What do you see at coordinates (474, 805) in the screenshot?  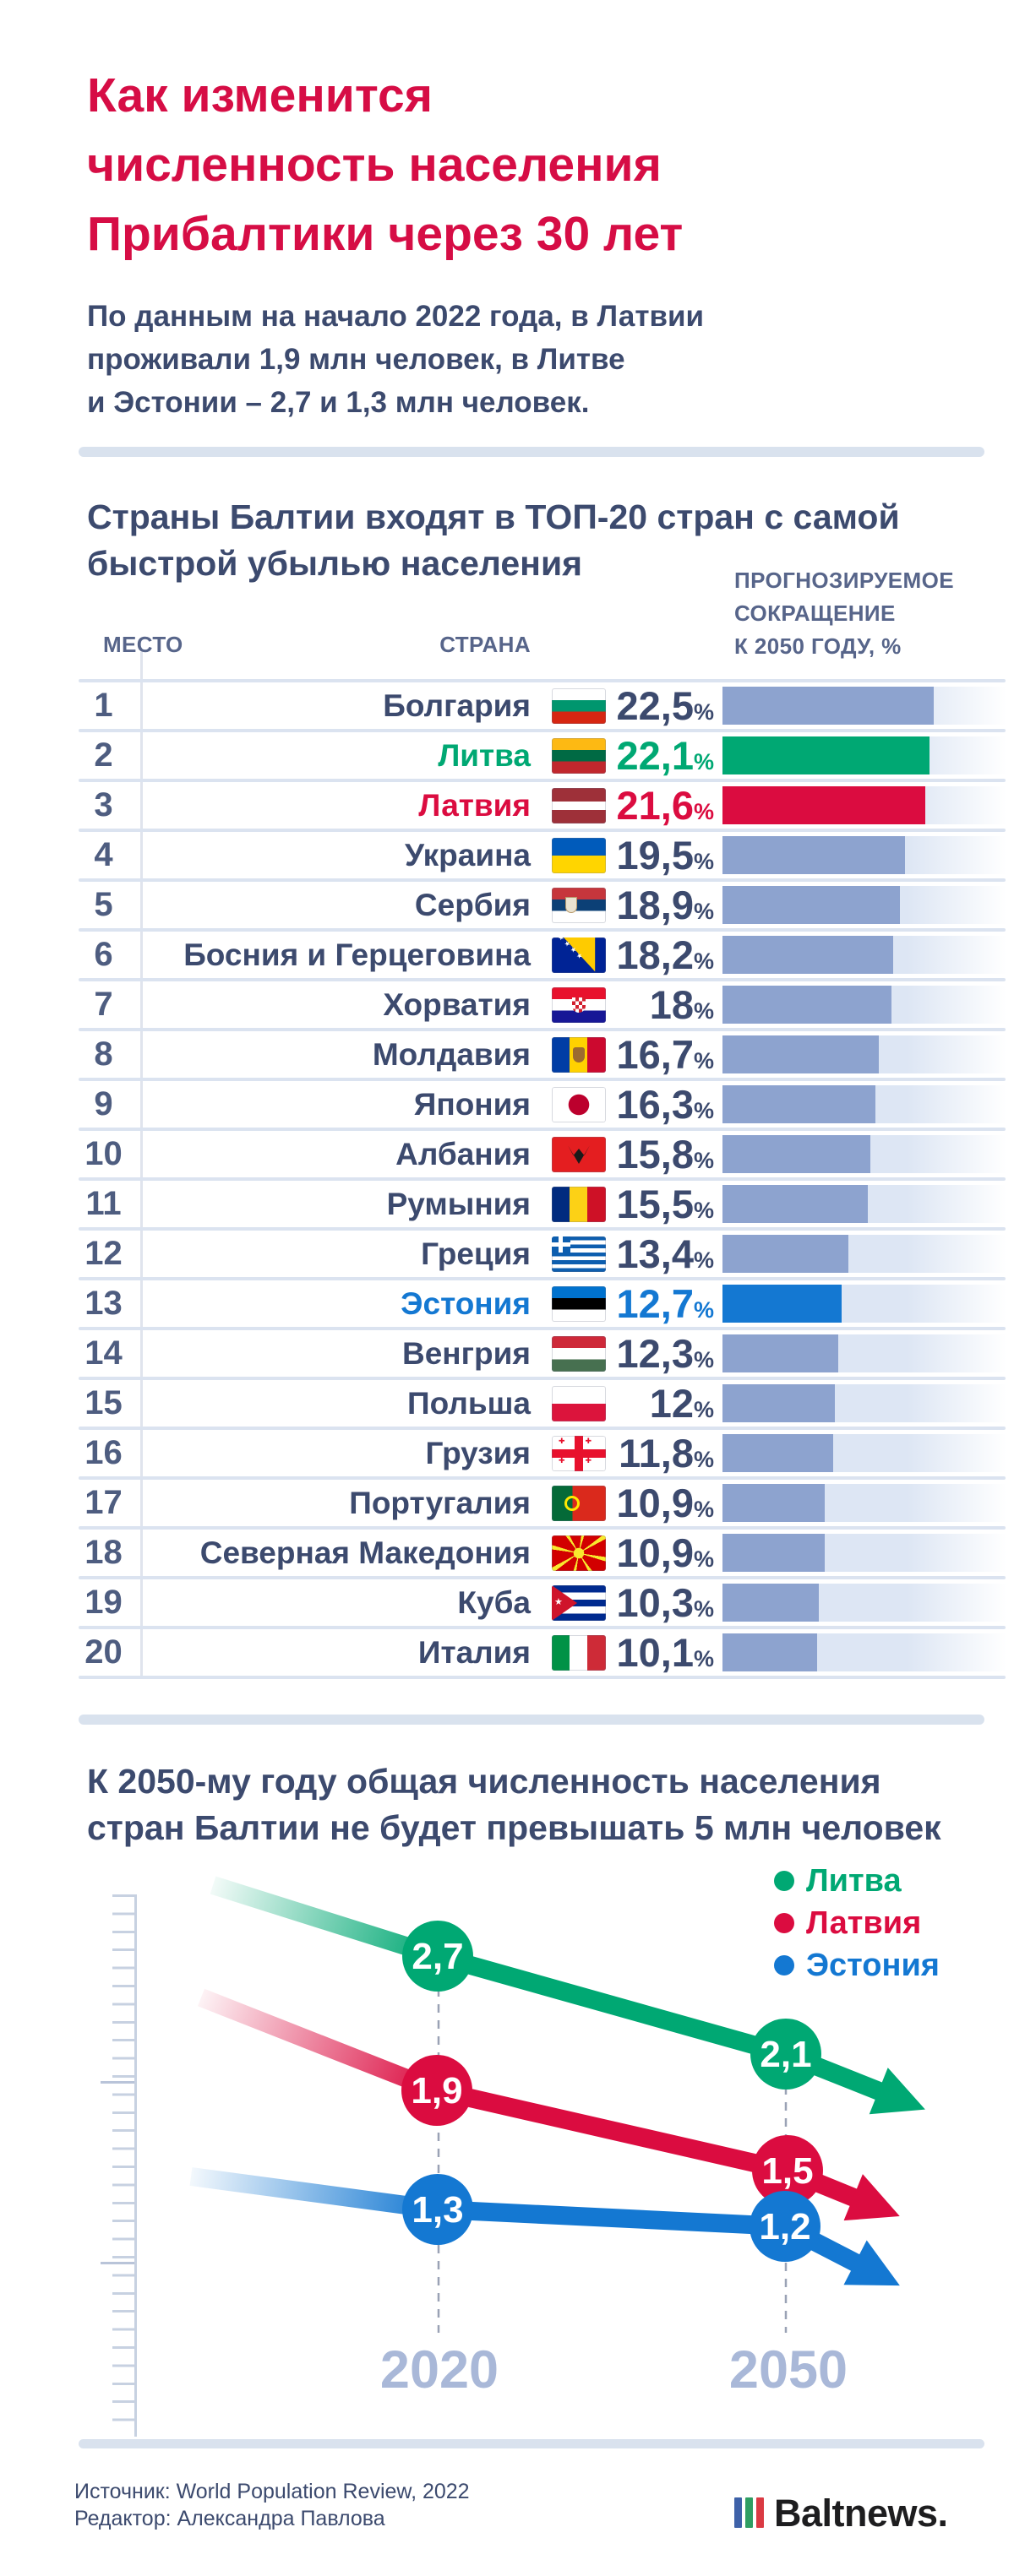 I see `country-name: Латвия` at bounding box center [474, 805].